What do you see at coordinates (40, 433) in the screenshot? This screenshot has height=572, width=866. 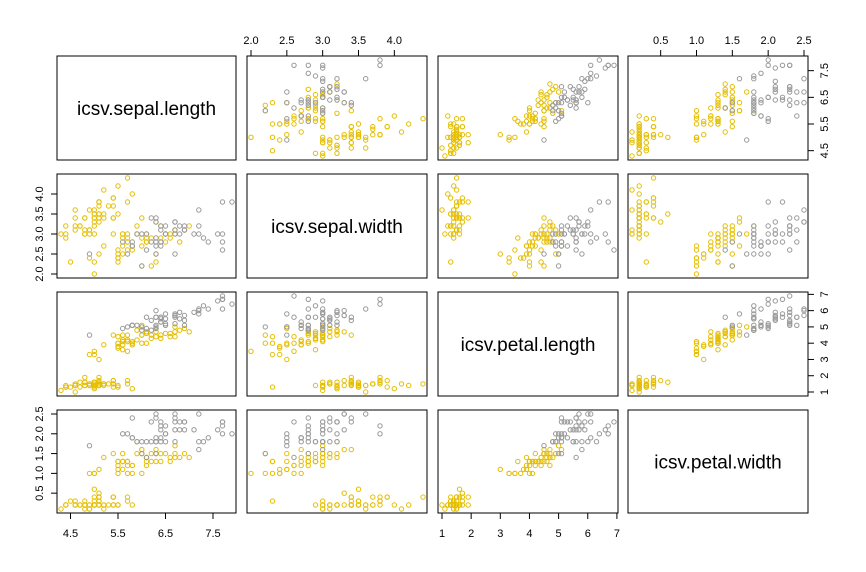 I see `y-tick-label-3-3: 2.0` at bounding box center [40, 433].